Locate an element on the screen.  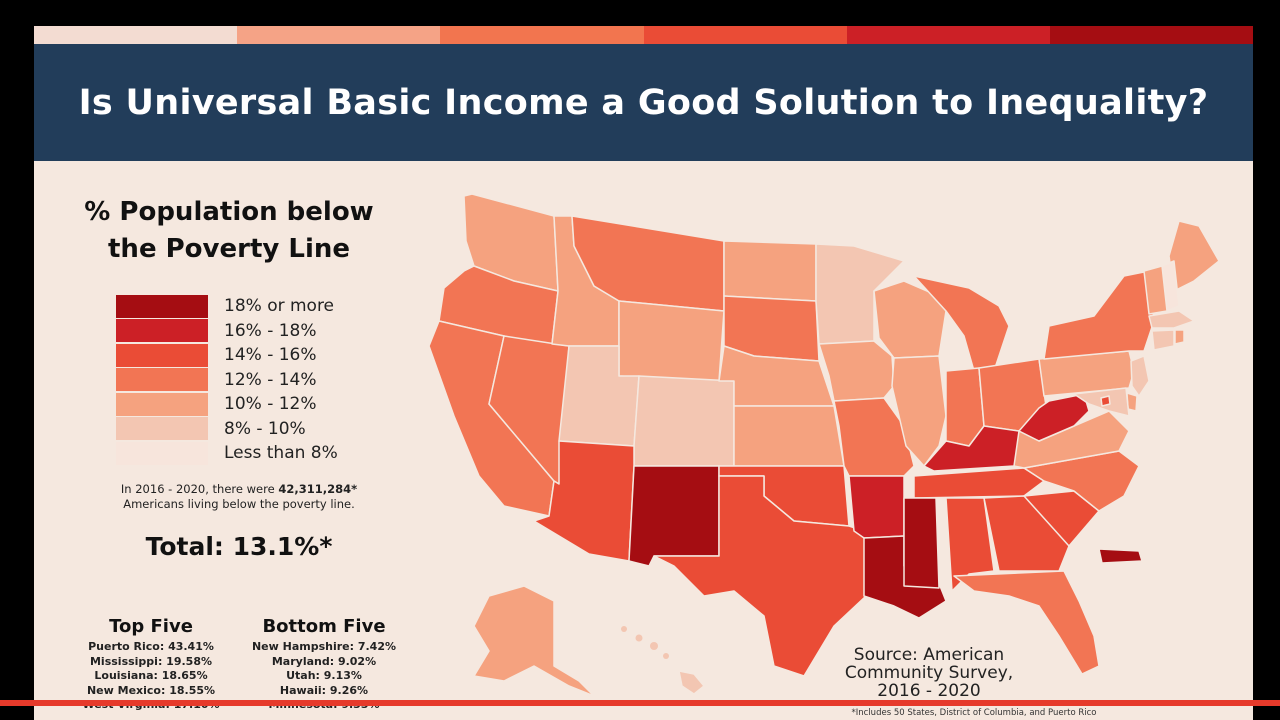
state-kansas is located at coordinates (789, 436).